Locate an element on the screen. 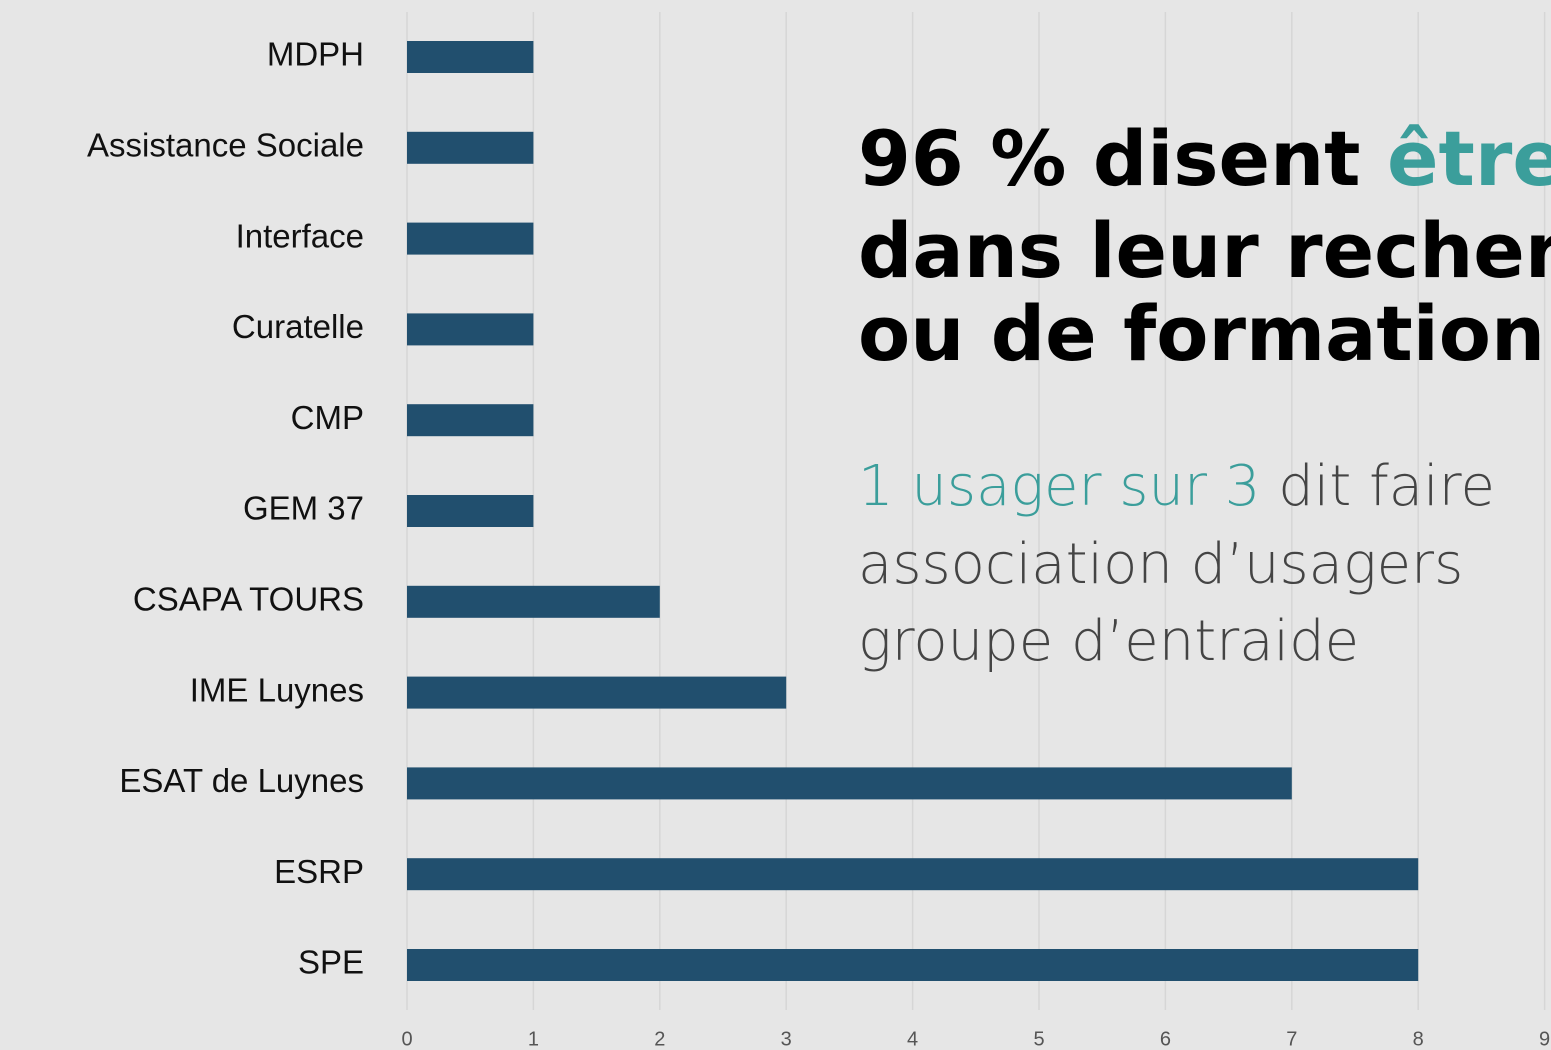 This screenshot has height=1050, width=1551. y-tick-label: SPE is located at coordinates (331, 962).